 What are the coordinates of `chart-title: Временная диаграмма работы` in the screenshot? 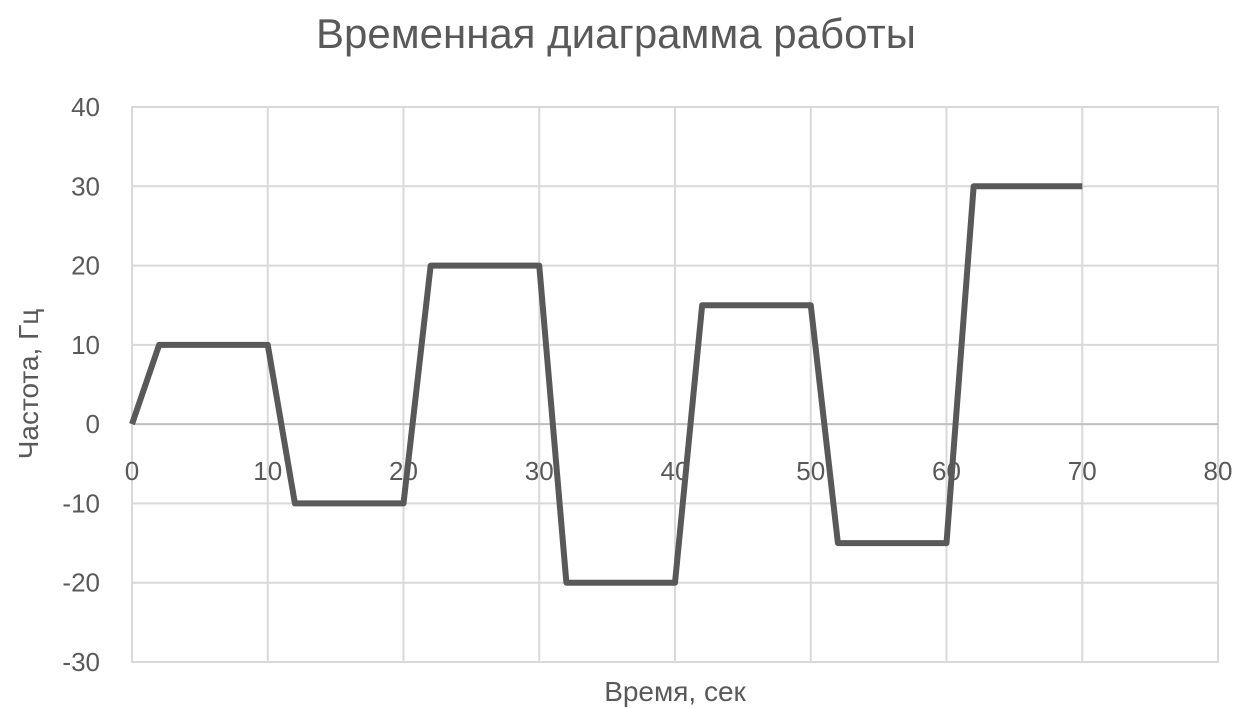 It's located at (616, 33).